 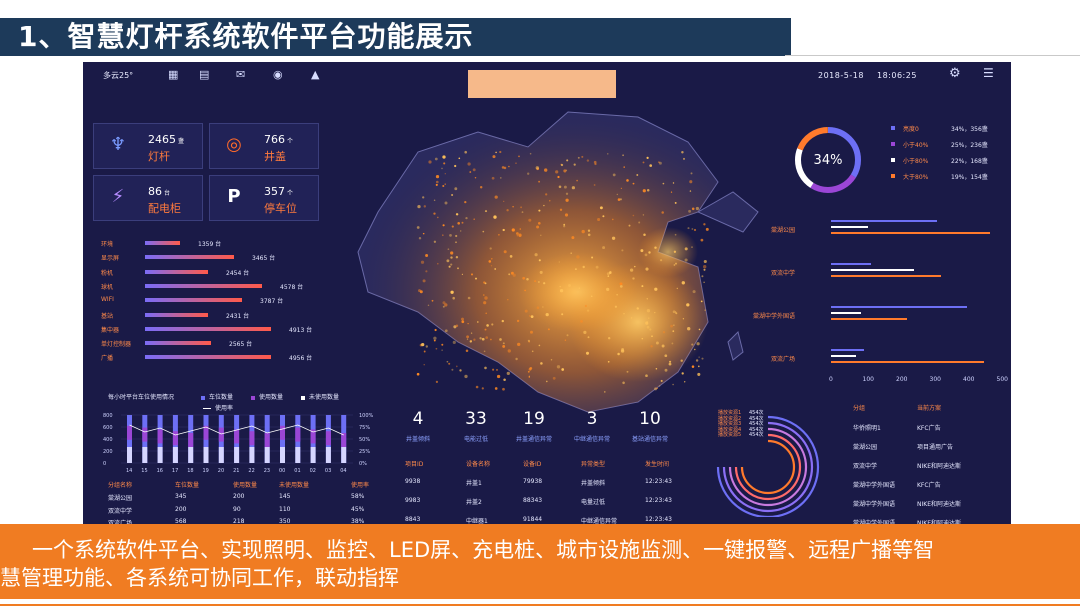 What do you see at coordinates (216, 357) in the screenshot?
I see `device-bar-row: 广播 4956 台` at bounding box center [216, 357].